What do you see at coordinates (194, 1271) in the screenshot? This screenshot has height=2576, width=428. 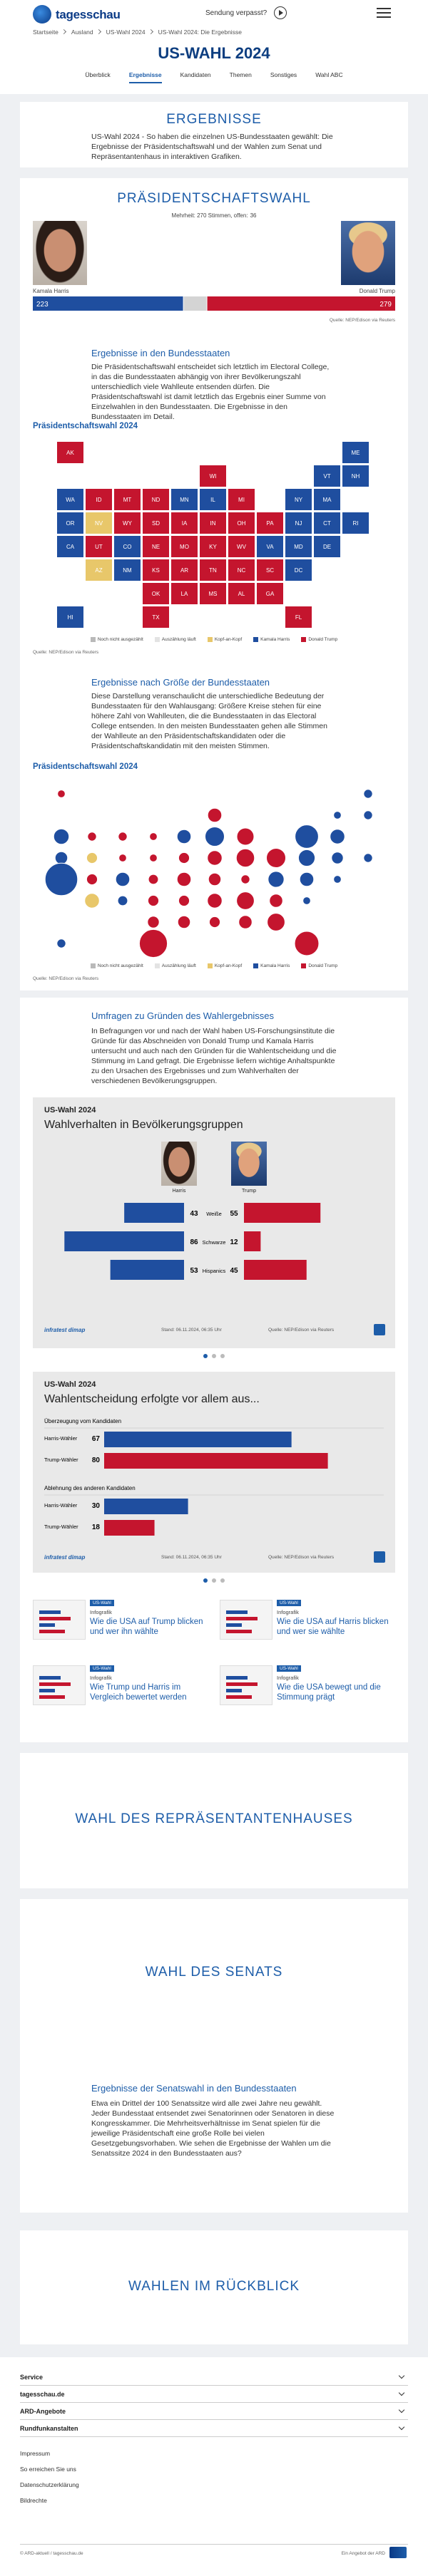 I see `value-label: 53` at bounding box center [194, 1271].